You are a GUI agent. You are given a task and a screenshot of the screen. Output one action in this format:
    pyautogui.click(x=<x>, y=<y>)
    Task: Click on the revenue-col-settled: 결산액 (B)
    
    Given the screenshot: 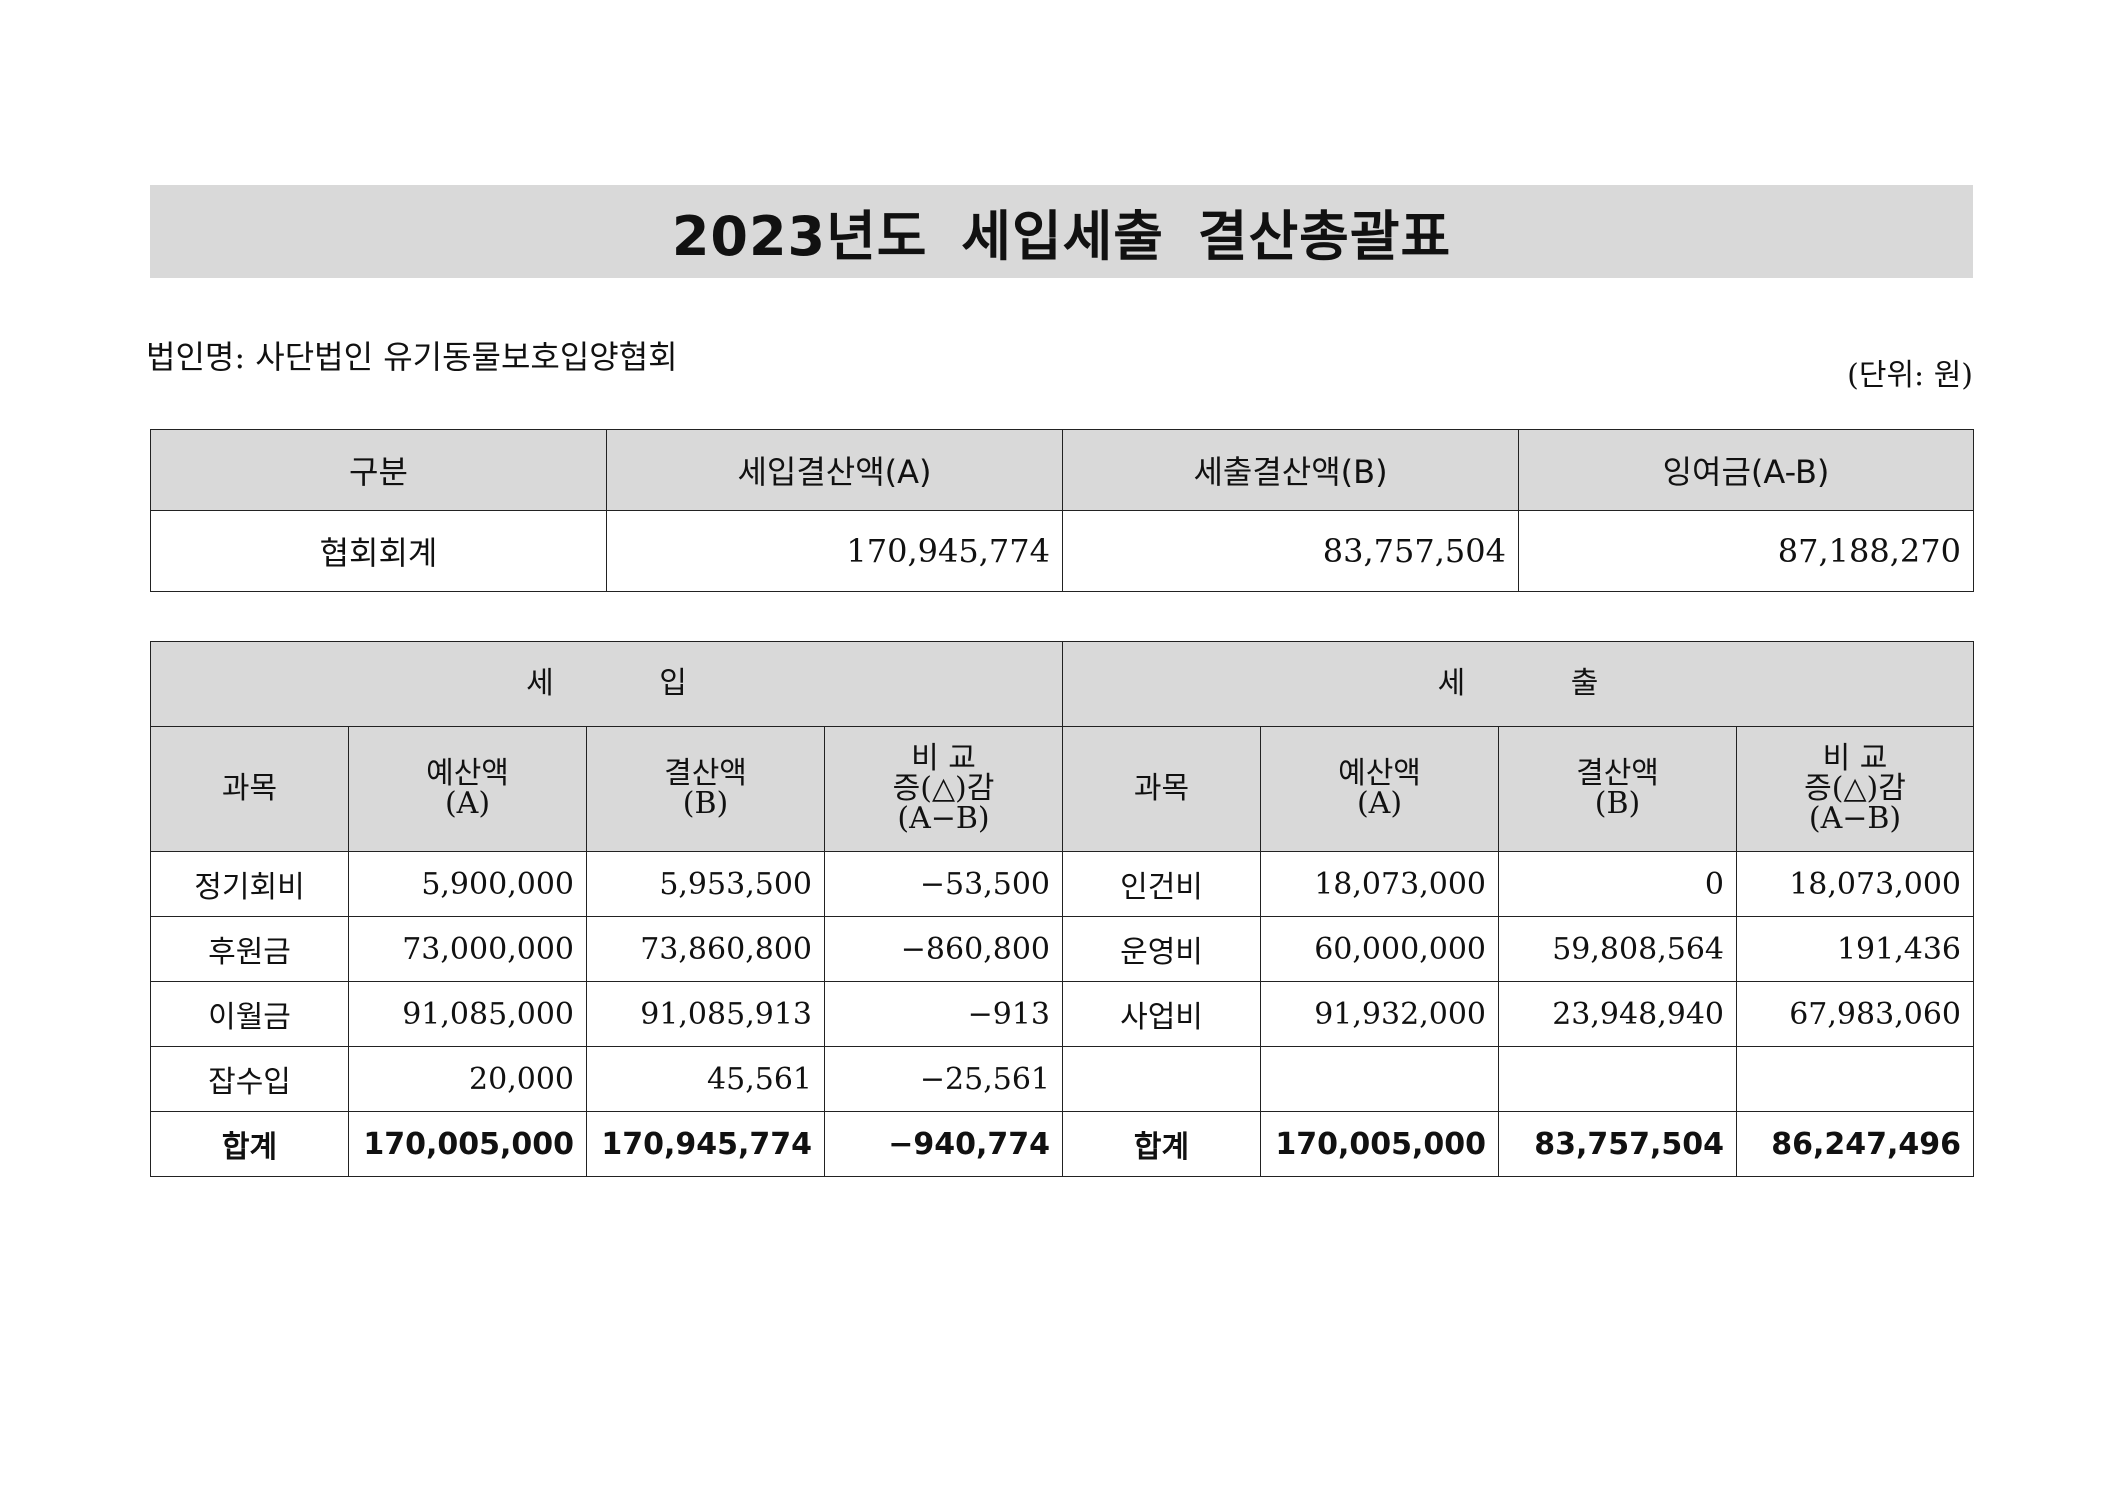 What is the action you would take?
    pyautogui.click(x=705, y=789)
    